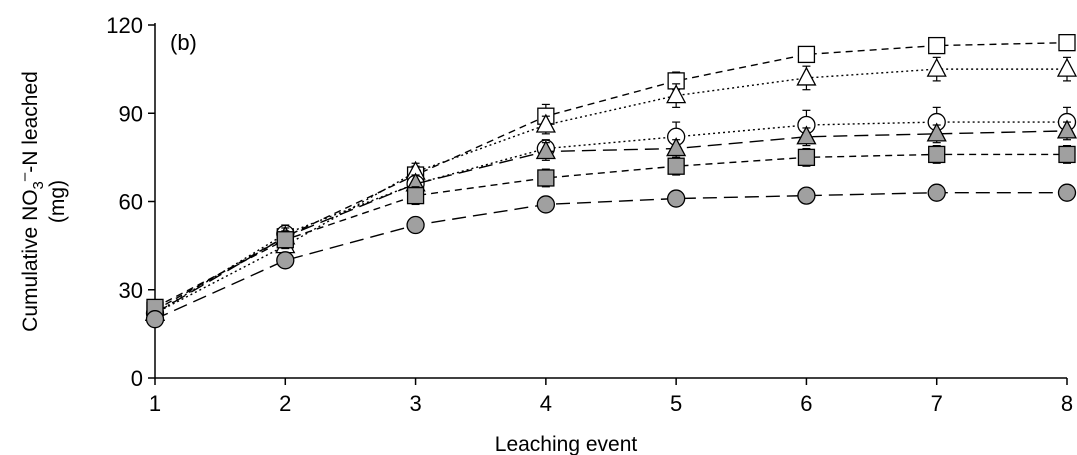 This screenshot has width=1077, height=455. I want to click on y-axis-title-subscript: 3, so click(38, 185).